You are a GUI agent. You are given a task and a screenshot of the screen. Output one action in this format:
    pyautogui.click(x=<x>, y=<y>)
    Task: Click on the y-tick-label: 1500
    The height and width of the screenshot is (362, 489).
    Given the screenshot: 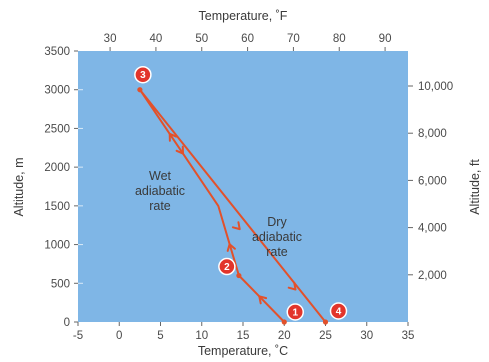 What is the action you would take?
    pyautogui.click(x=57, y=207)
    